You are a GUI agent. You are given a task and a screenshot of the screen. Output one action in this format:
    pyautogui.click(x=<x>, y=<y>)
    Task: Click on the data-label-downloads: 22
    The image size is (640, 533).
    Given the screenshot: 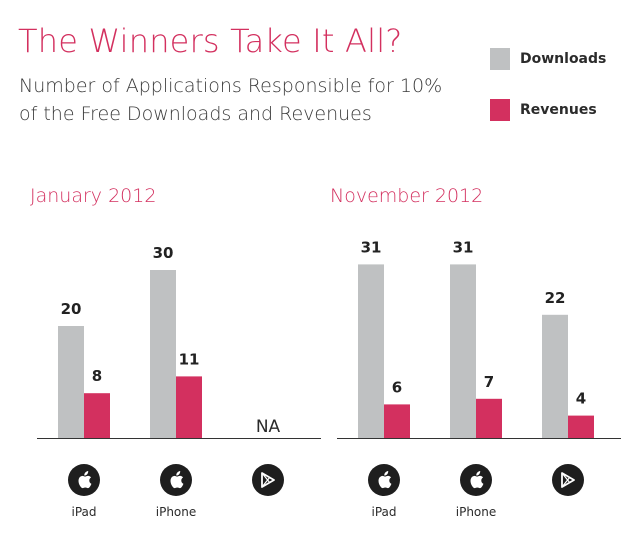 What is the action you would take?
    pyautogui.click(x=555, y=298)
    